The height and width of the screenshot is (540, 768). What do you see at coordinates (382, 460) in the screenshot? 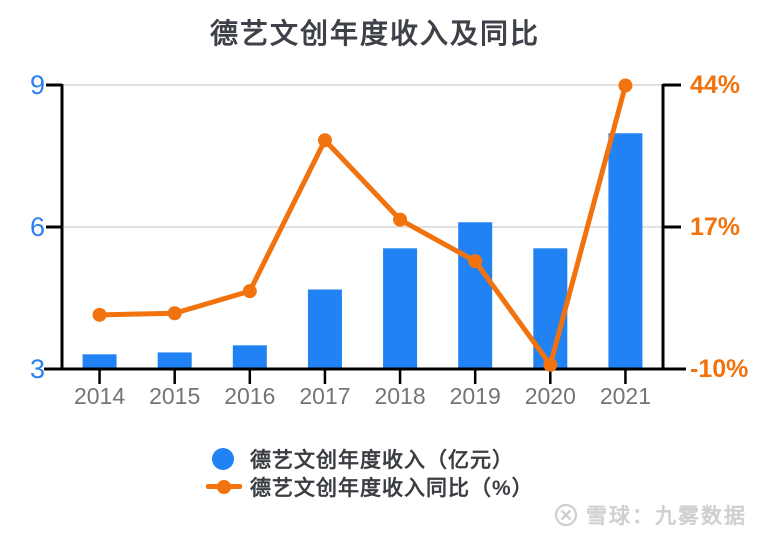
I see `legend-label-revenue: 德艺文创年度收入（亿元）` at bounding box center [382, 460].